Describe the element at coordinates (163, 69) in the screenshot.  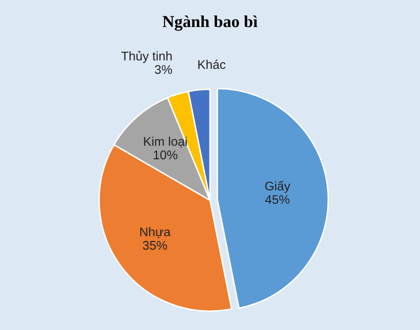
I see `data-label: 3%` at that location.